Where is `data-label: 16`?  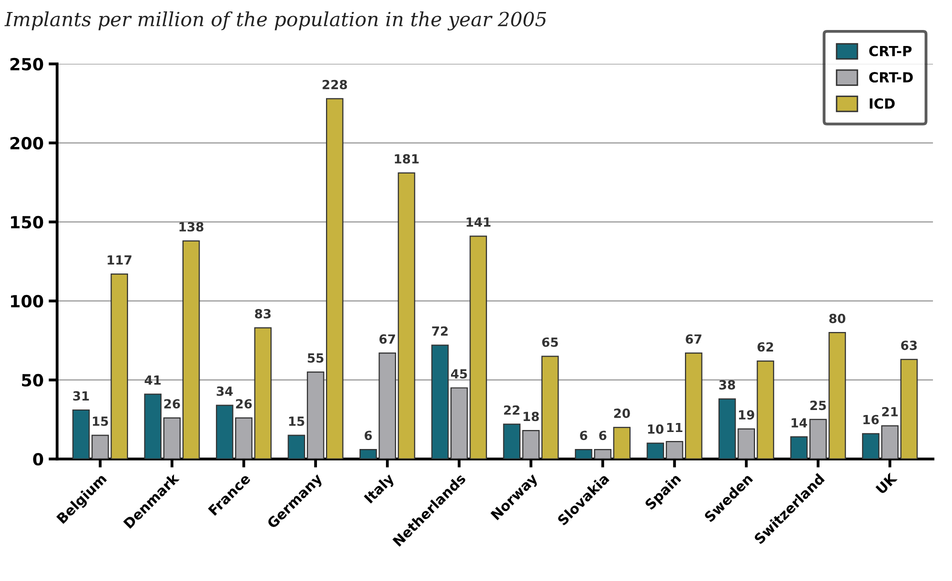
data-label: 16 is located at coordinates (871, 419).